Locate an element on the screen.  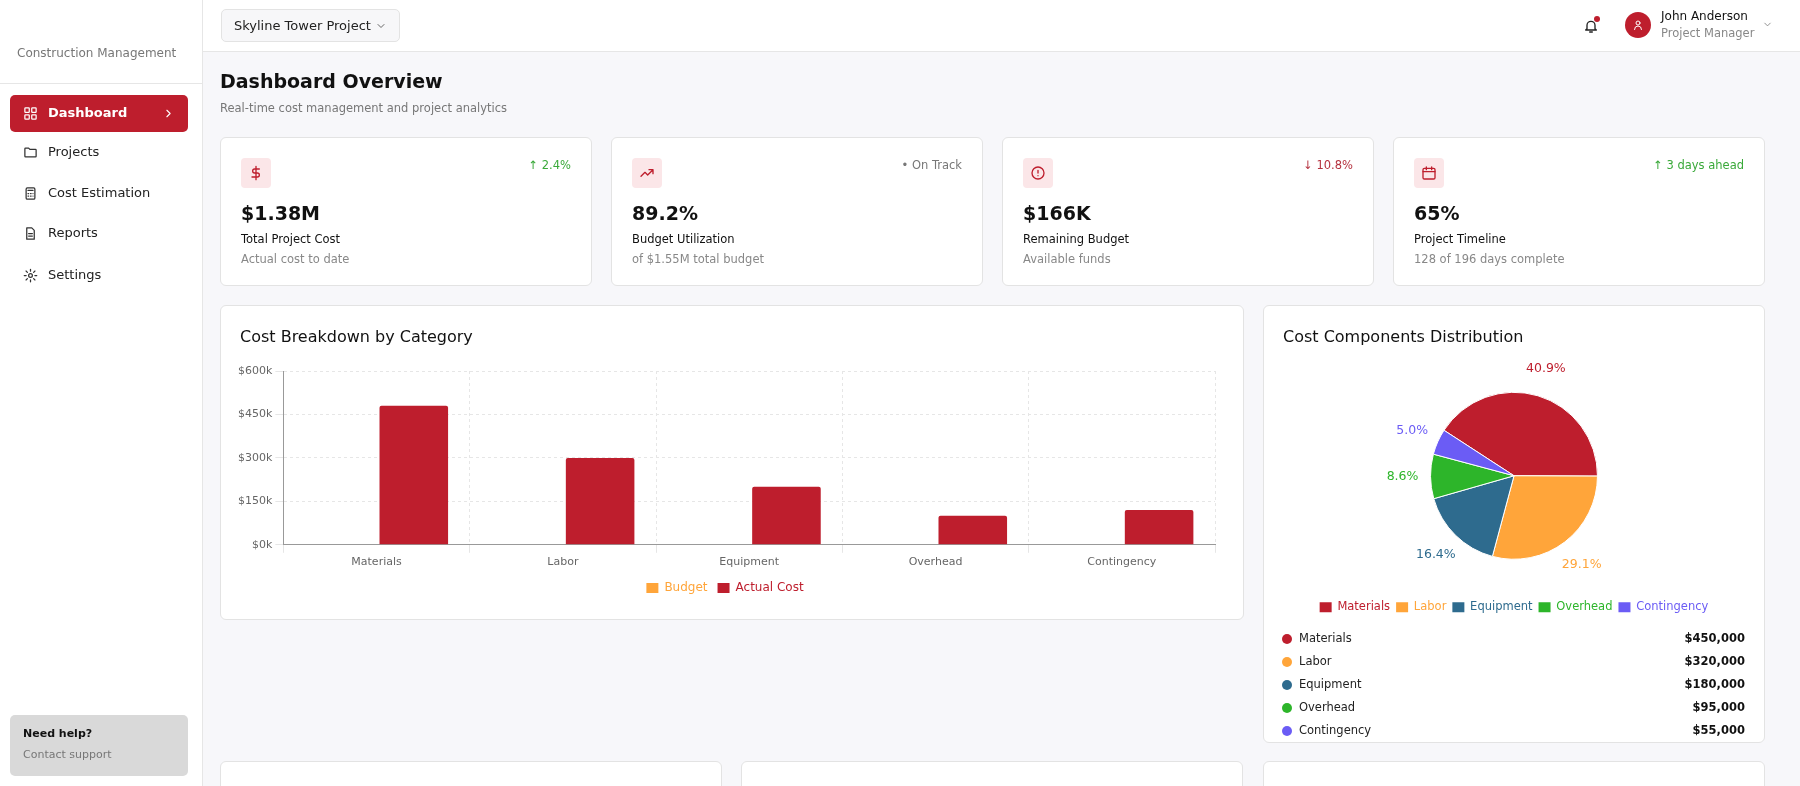
chart-title: Cost Breakdown by Category is located at coordinates (356, 336).